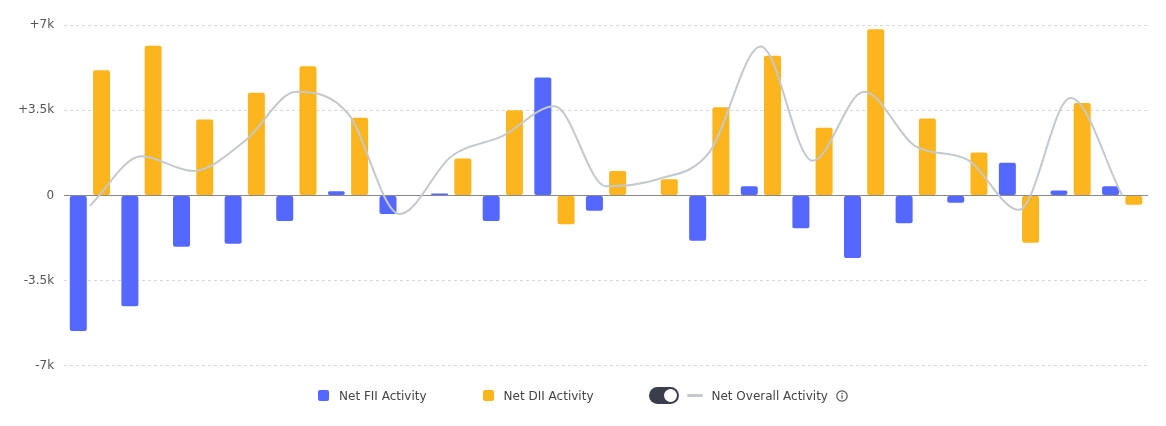 The image size is (1166, 426). I want to click on legend-label: Net Overall Activity, so click(769, 395).